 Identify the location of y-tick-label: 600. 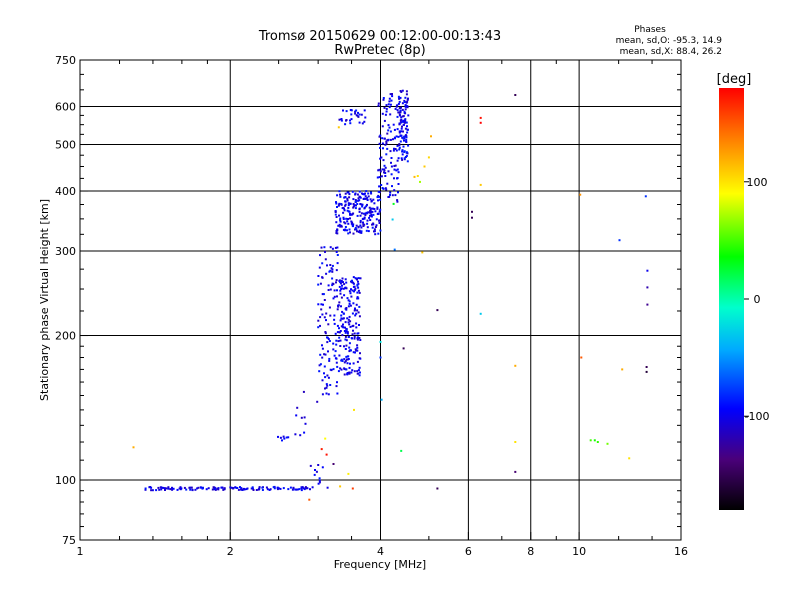
(65, 107).